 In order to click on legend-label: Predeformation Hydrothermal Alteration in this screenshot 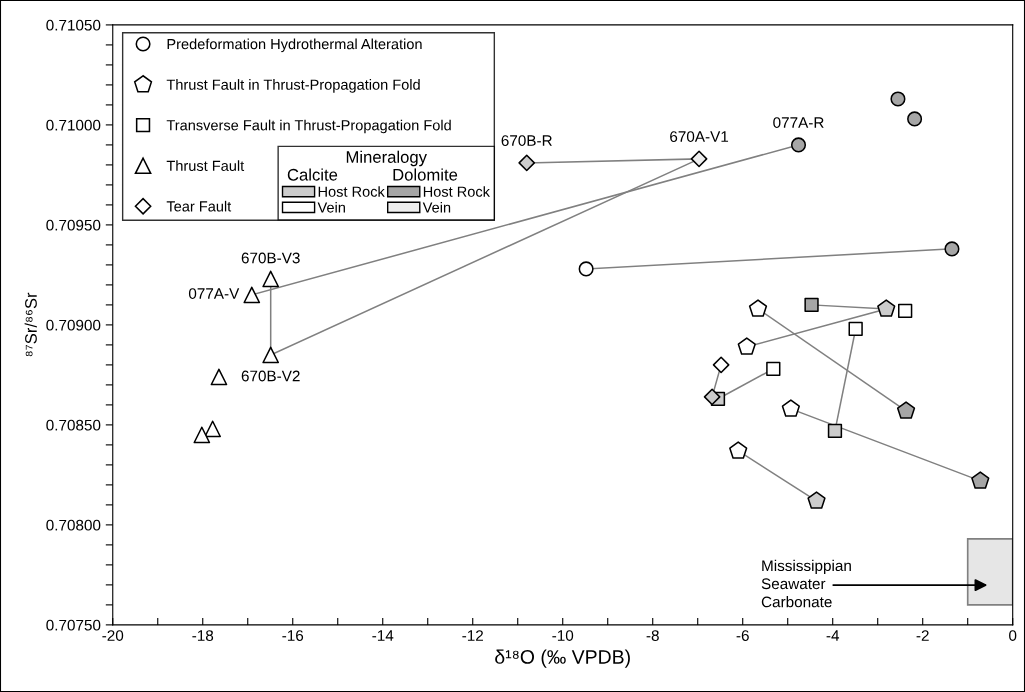, I will do `click(294, 45)`.